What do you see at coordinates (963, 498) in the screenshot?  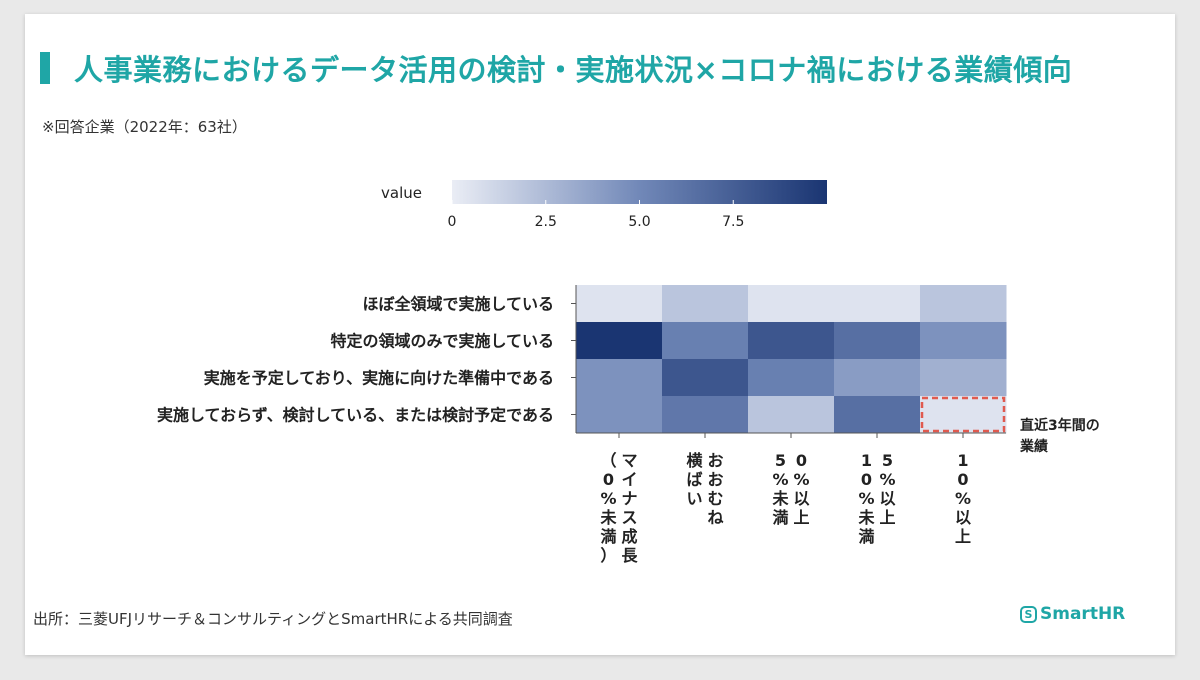 I see `column-label: 1 0 %以上` at bounding box center [963, 498].